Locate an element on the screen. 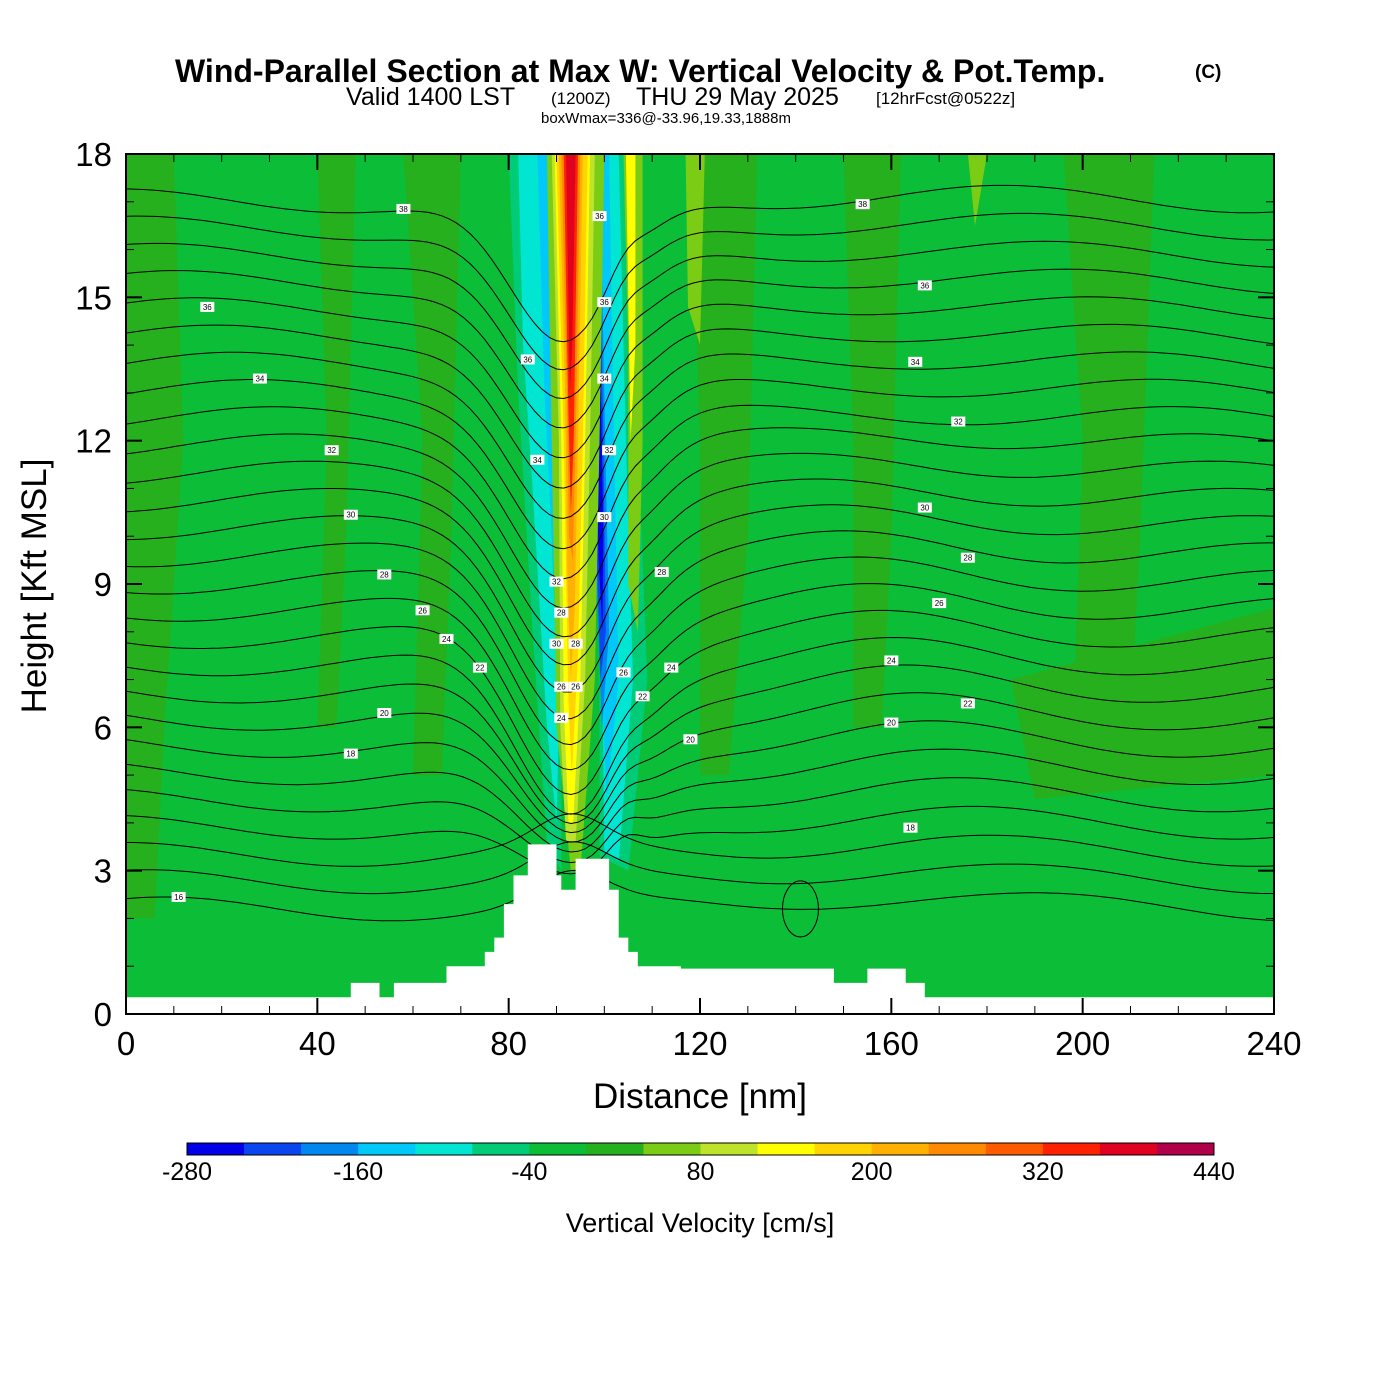 Image resolution: width=1400 pixels, height=1400 pixels. contour-label: 28 is located at coordinates (661, 572).